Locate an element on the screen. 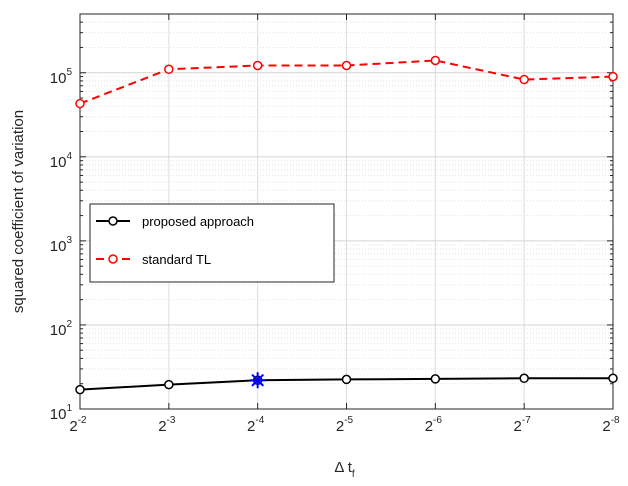 The width and height of the screenshot is (628, 486). y-tick-label: 10² is located at coordinates (61, 329).